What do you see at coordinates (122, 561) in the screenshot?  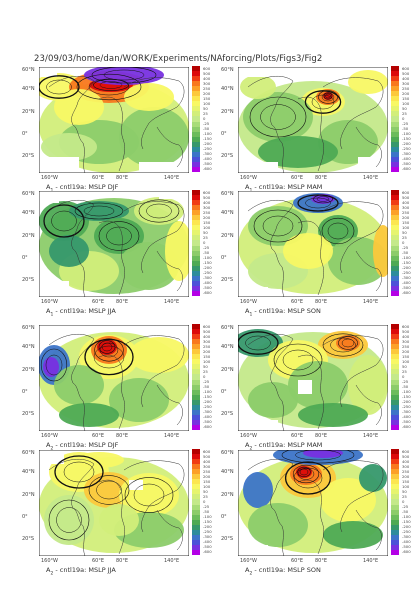 I see `longitude-tick-label: 80°E` at bounding box center [122, 561].